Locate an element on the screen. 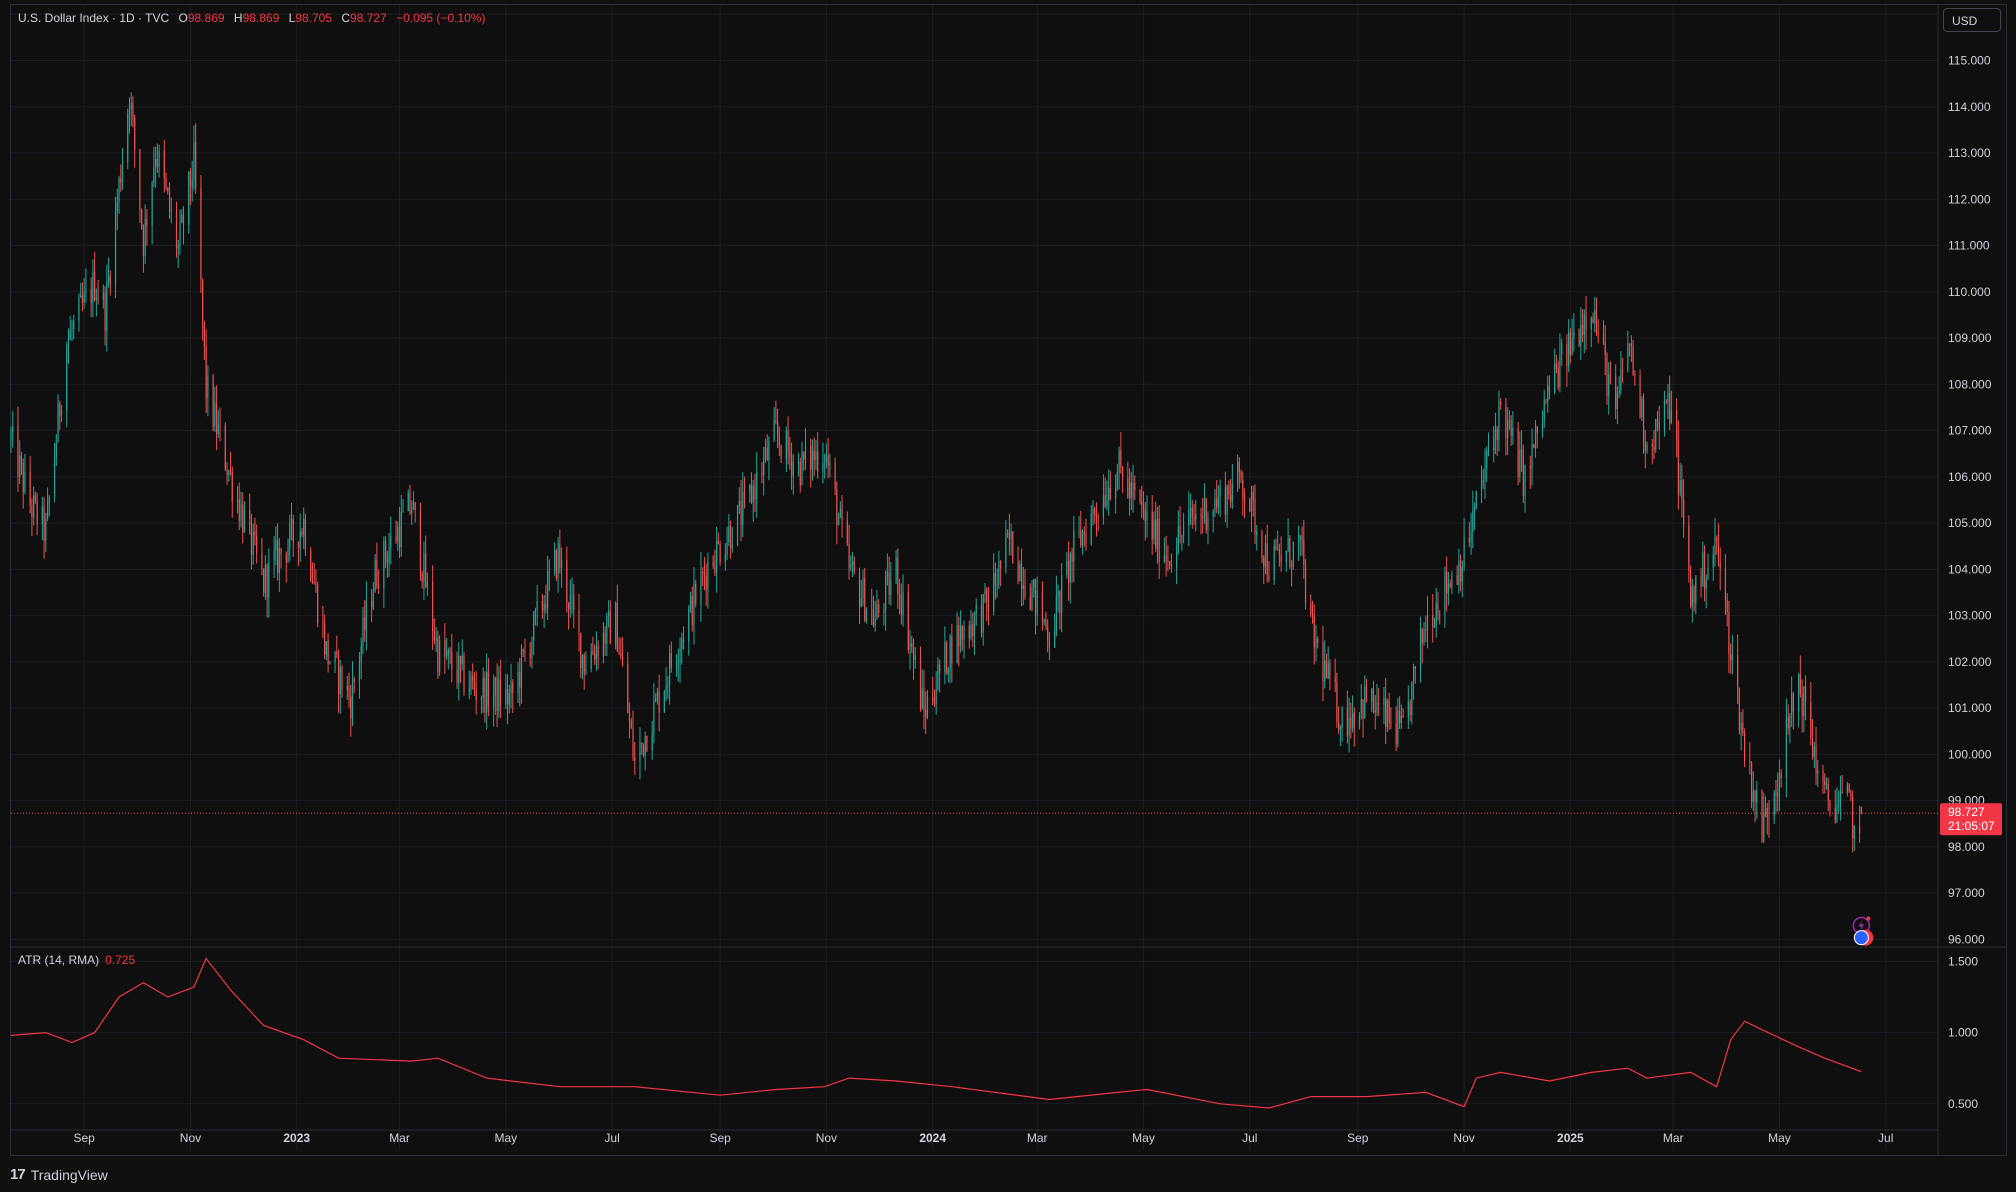 The width and height of the screenshot is (2016, 1192). currency-button: USD is located at coordinates (1972, 20).